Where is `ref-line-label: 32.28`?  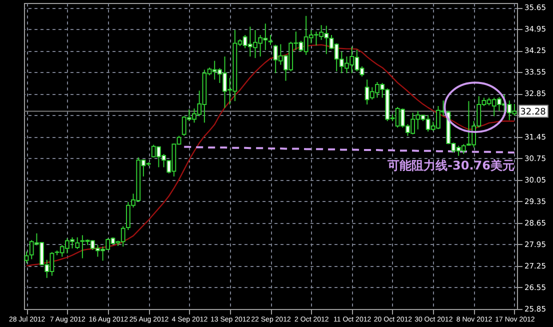
ref-line-label: 32.28 is located at coordinates (533, 112).